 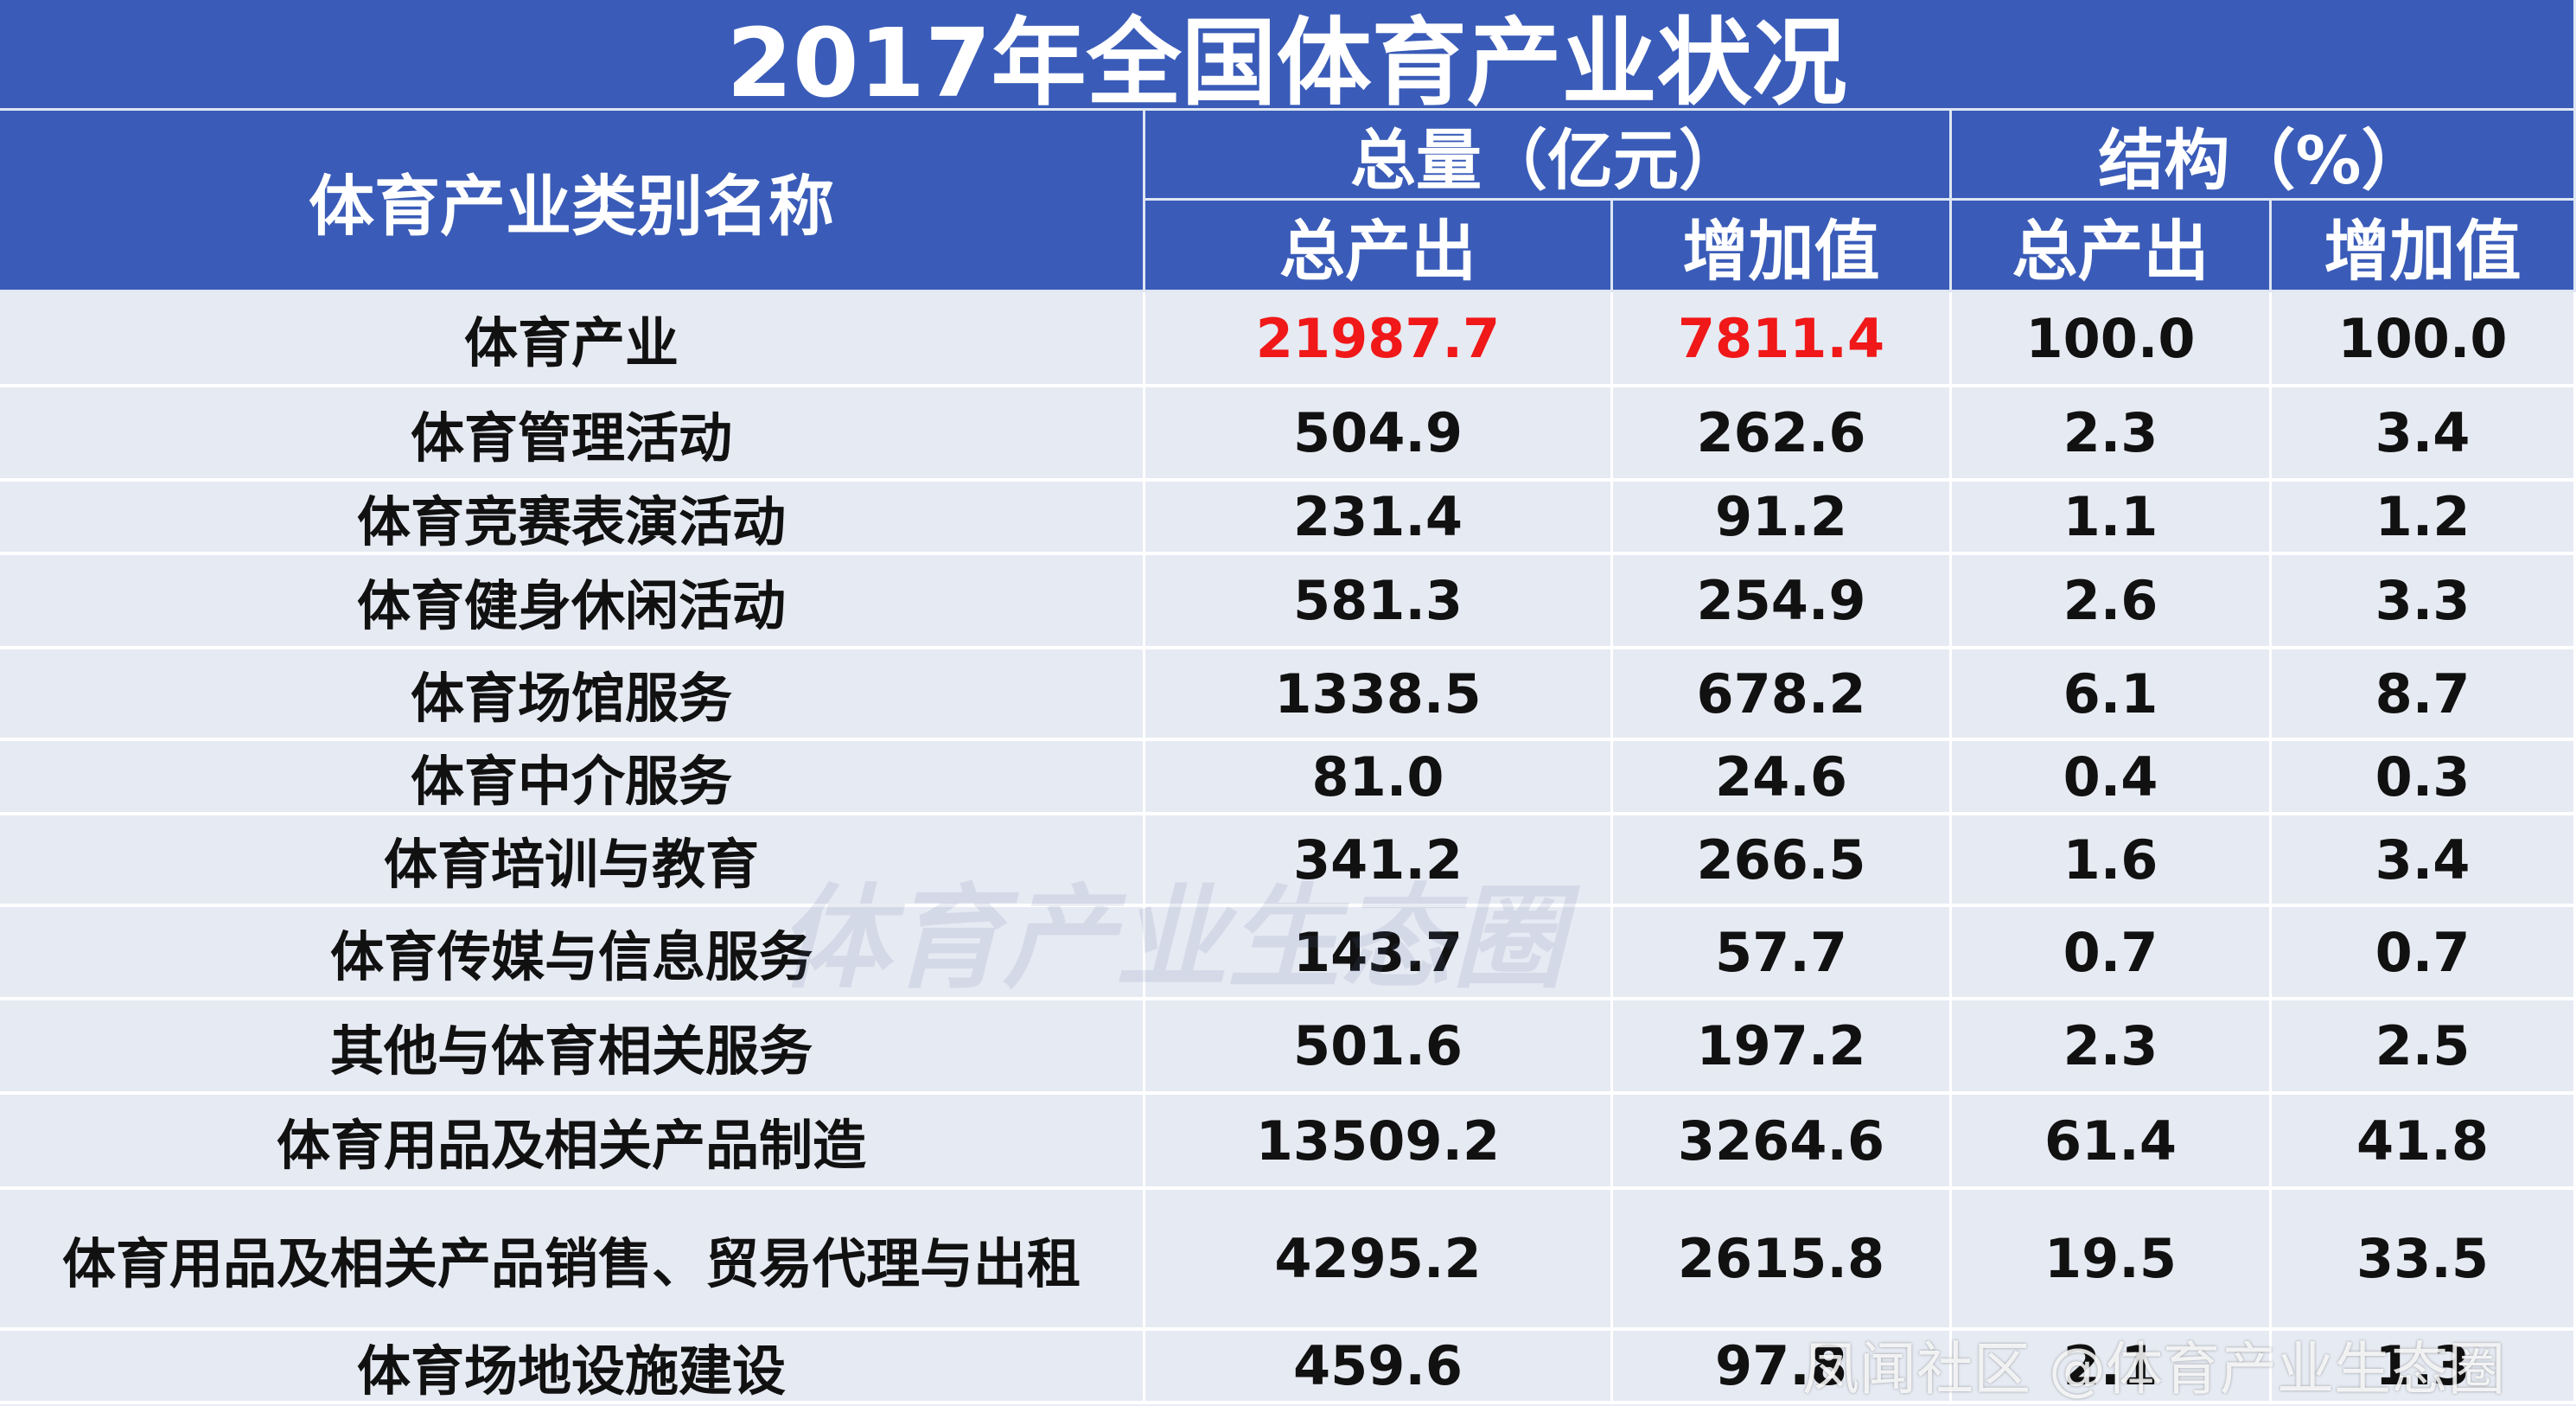 What do you see at coordinates (2112, 602) in the screenshot?
I see `value-cell: 2.6` at bounding box center [2112, 602].